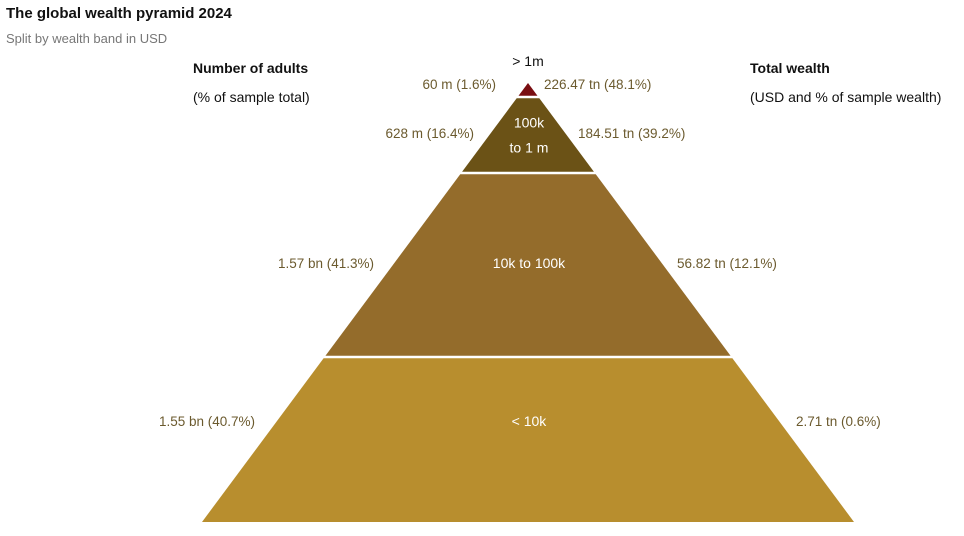  What do you see at coordinates (251, 68) in the screenshot?
I see `left-header-title: Number of adults` at bounding box center [251, 68].